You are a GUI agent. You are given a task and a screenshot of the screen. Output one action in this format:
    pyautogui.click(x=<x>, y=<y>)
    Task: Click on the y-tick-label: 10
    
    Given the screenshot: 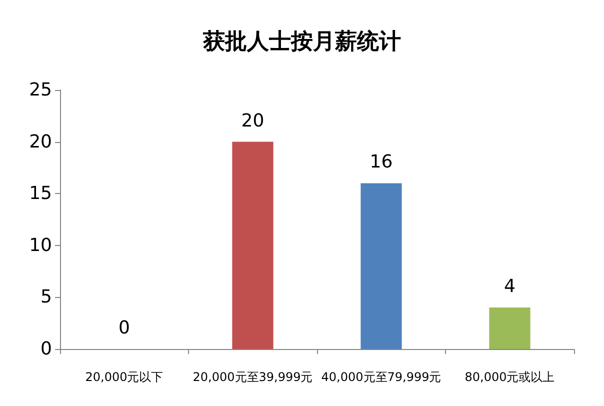 What is the action you would take?
    pyautogui.click(x=40, y=245)
    